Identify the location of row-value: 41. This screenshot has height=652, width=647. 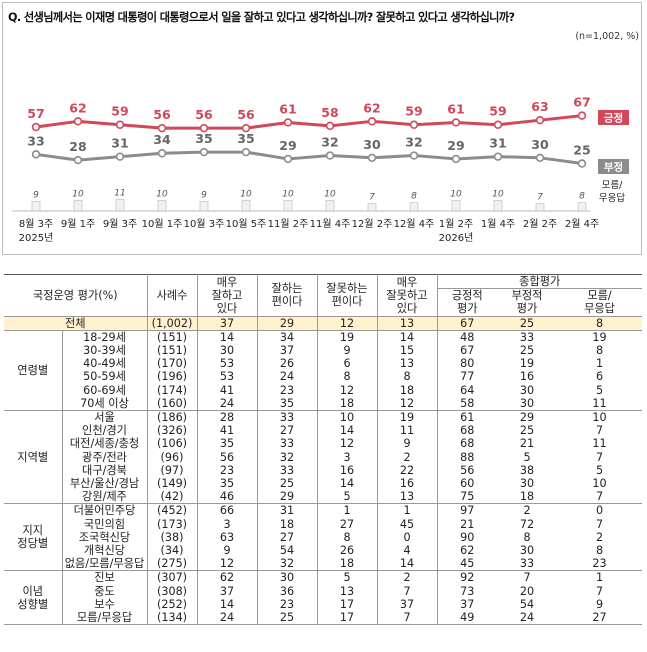
(227, 390).